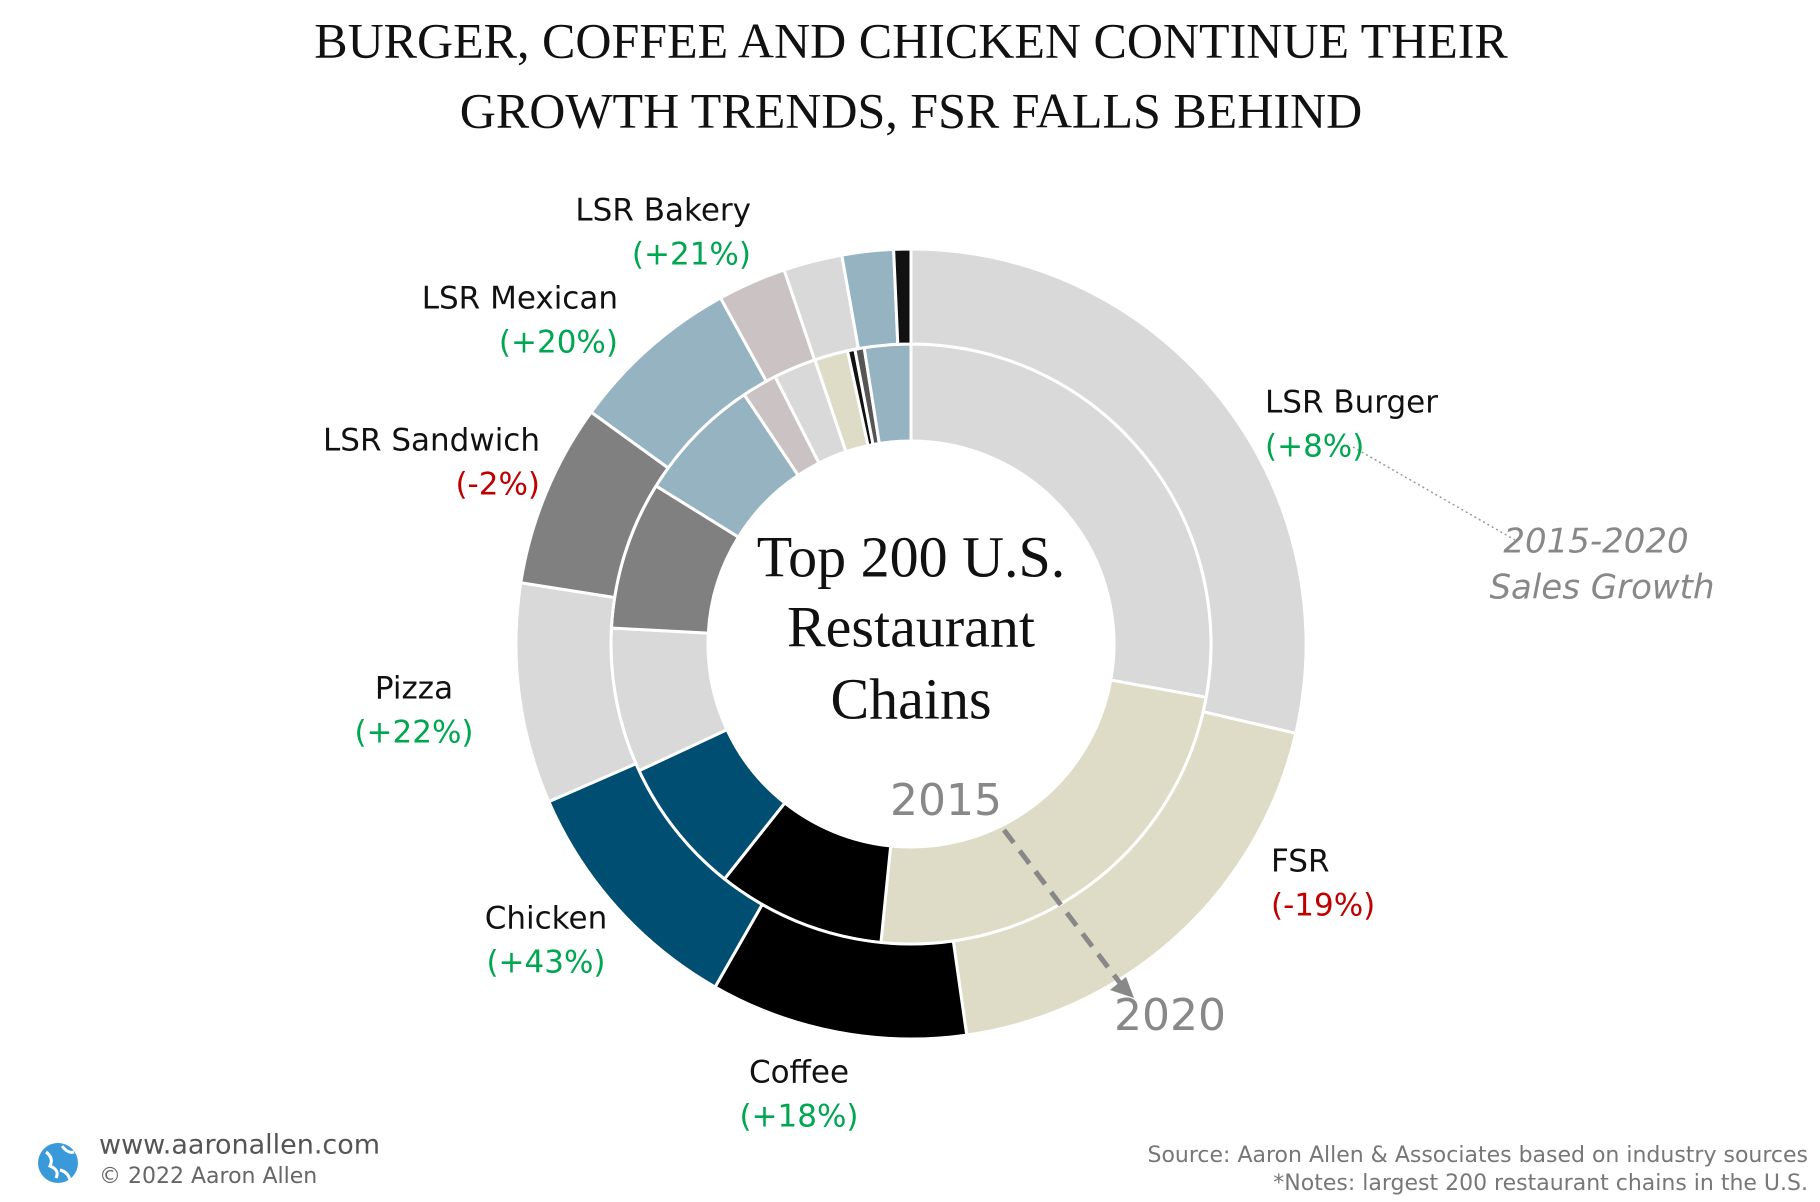 The image size is (1820, 1202). What do you see at coordinates (1314, 447) in the screenshot?
I see `growth-label: (+8%)` at bounding box center [1314, 447].